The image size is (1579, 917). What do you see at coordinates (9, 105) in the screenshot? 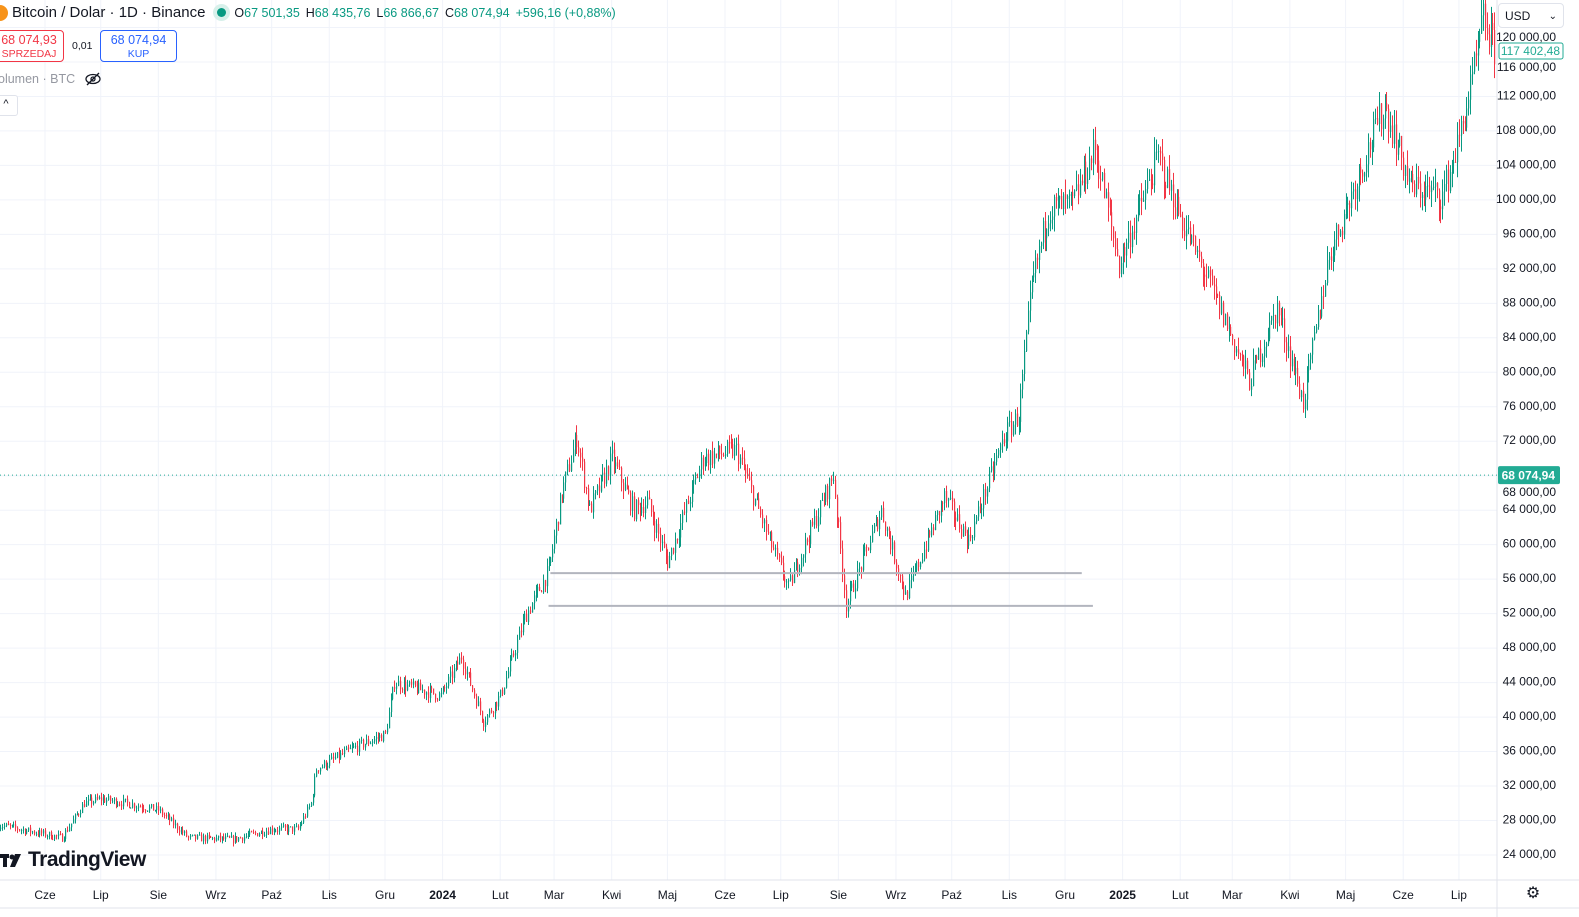
I see `collapse-legend-button: ^` at bounding box center [9, 105].